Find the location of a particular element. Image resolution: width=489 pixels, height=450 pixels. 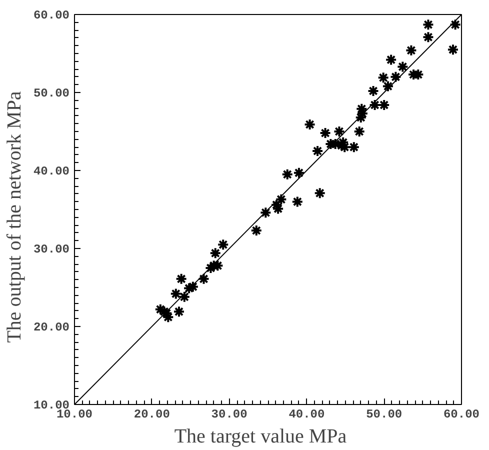

y-tick-label: 60.00 is located at coordinates (51, 15).